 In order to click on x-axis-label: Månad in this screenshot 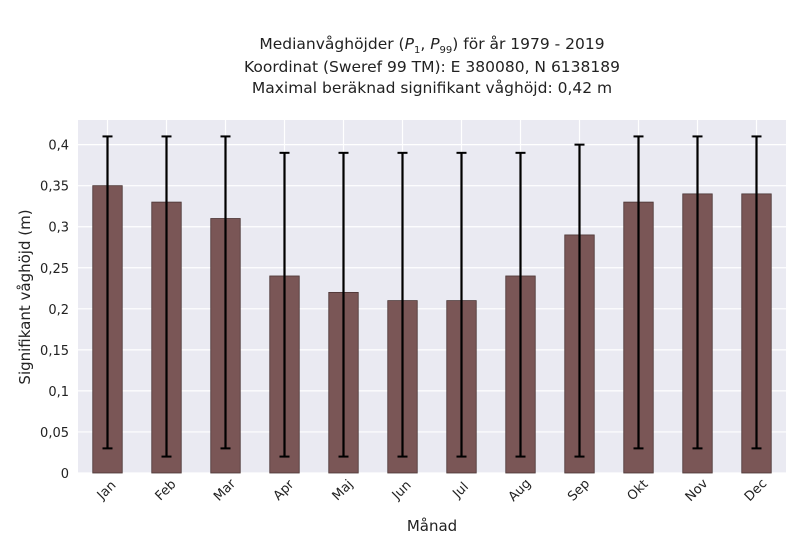, I will do `click(432, 526)`.